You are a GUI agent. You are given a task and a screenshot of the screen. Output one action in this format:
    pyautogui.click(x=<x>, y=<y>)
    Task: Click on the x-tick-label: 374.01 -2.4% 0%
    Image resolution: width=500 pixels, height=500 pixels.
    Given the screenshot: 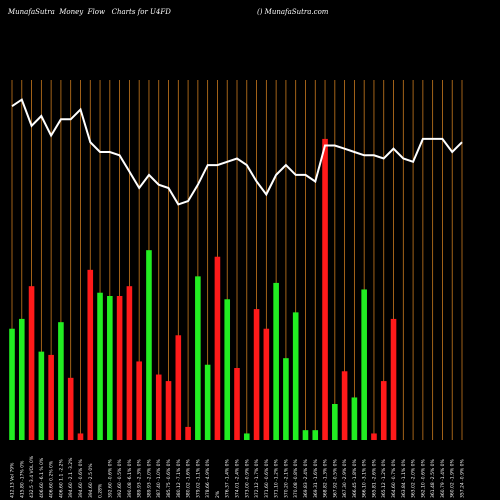 What is the action you would take?
    pyautogui.click(x=238, y=478)
    